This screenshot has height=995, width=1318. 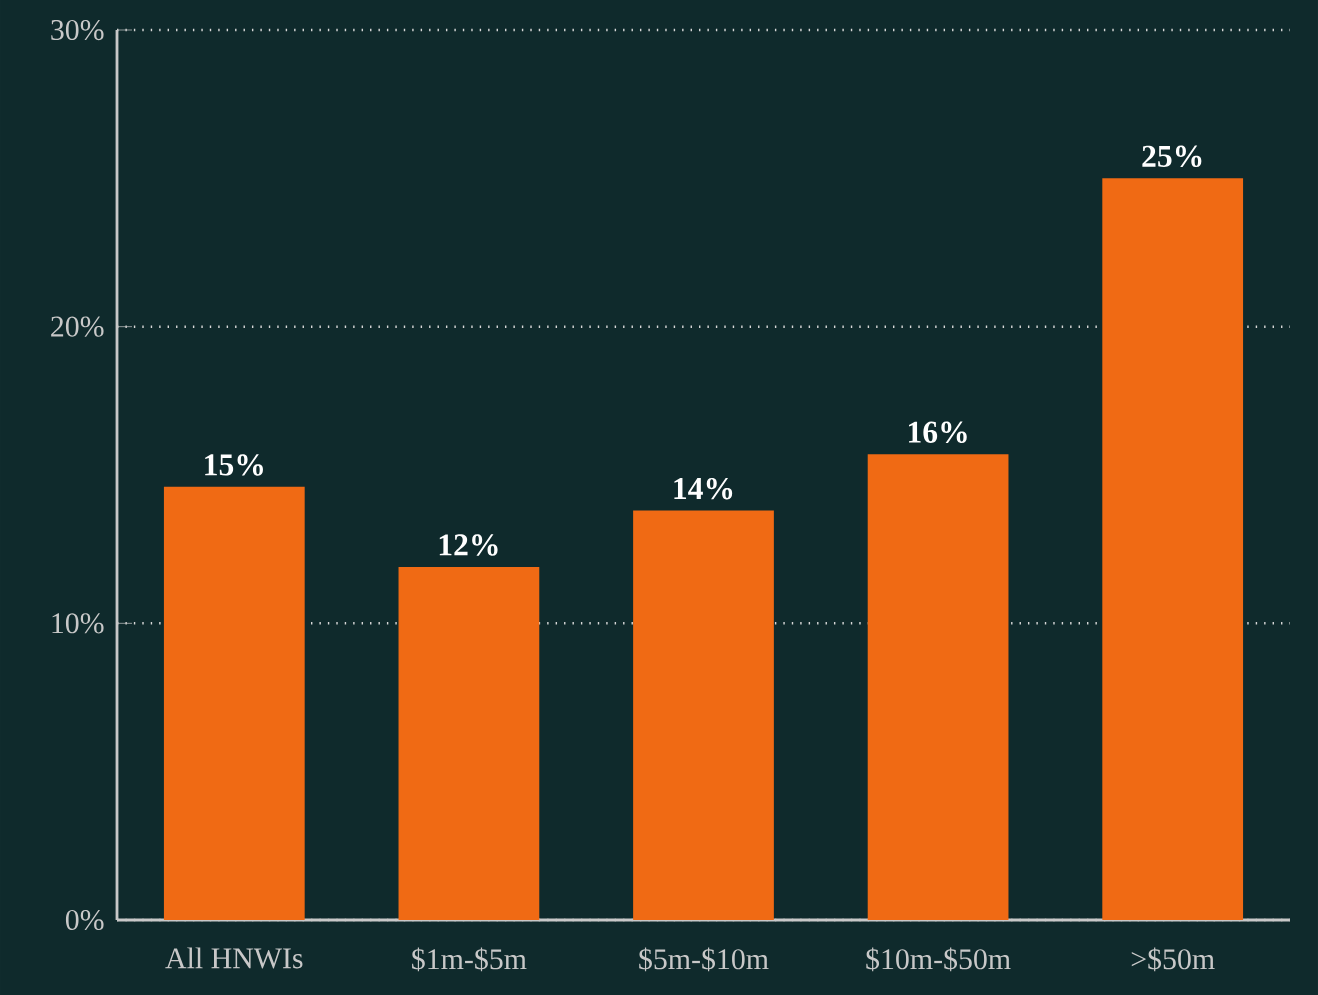 I want to click on y-tick-label: 30%, so click(x=77, y=30).